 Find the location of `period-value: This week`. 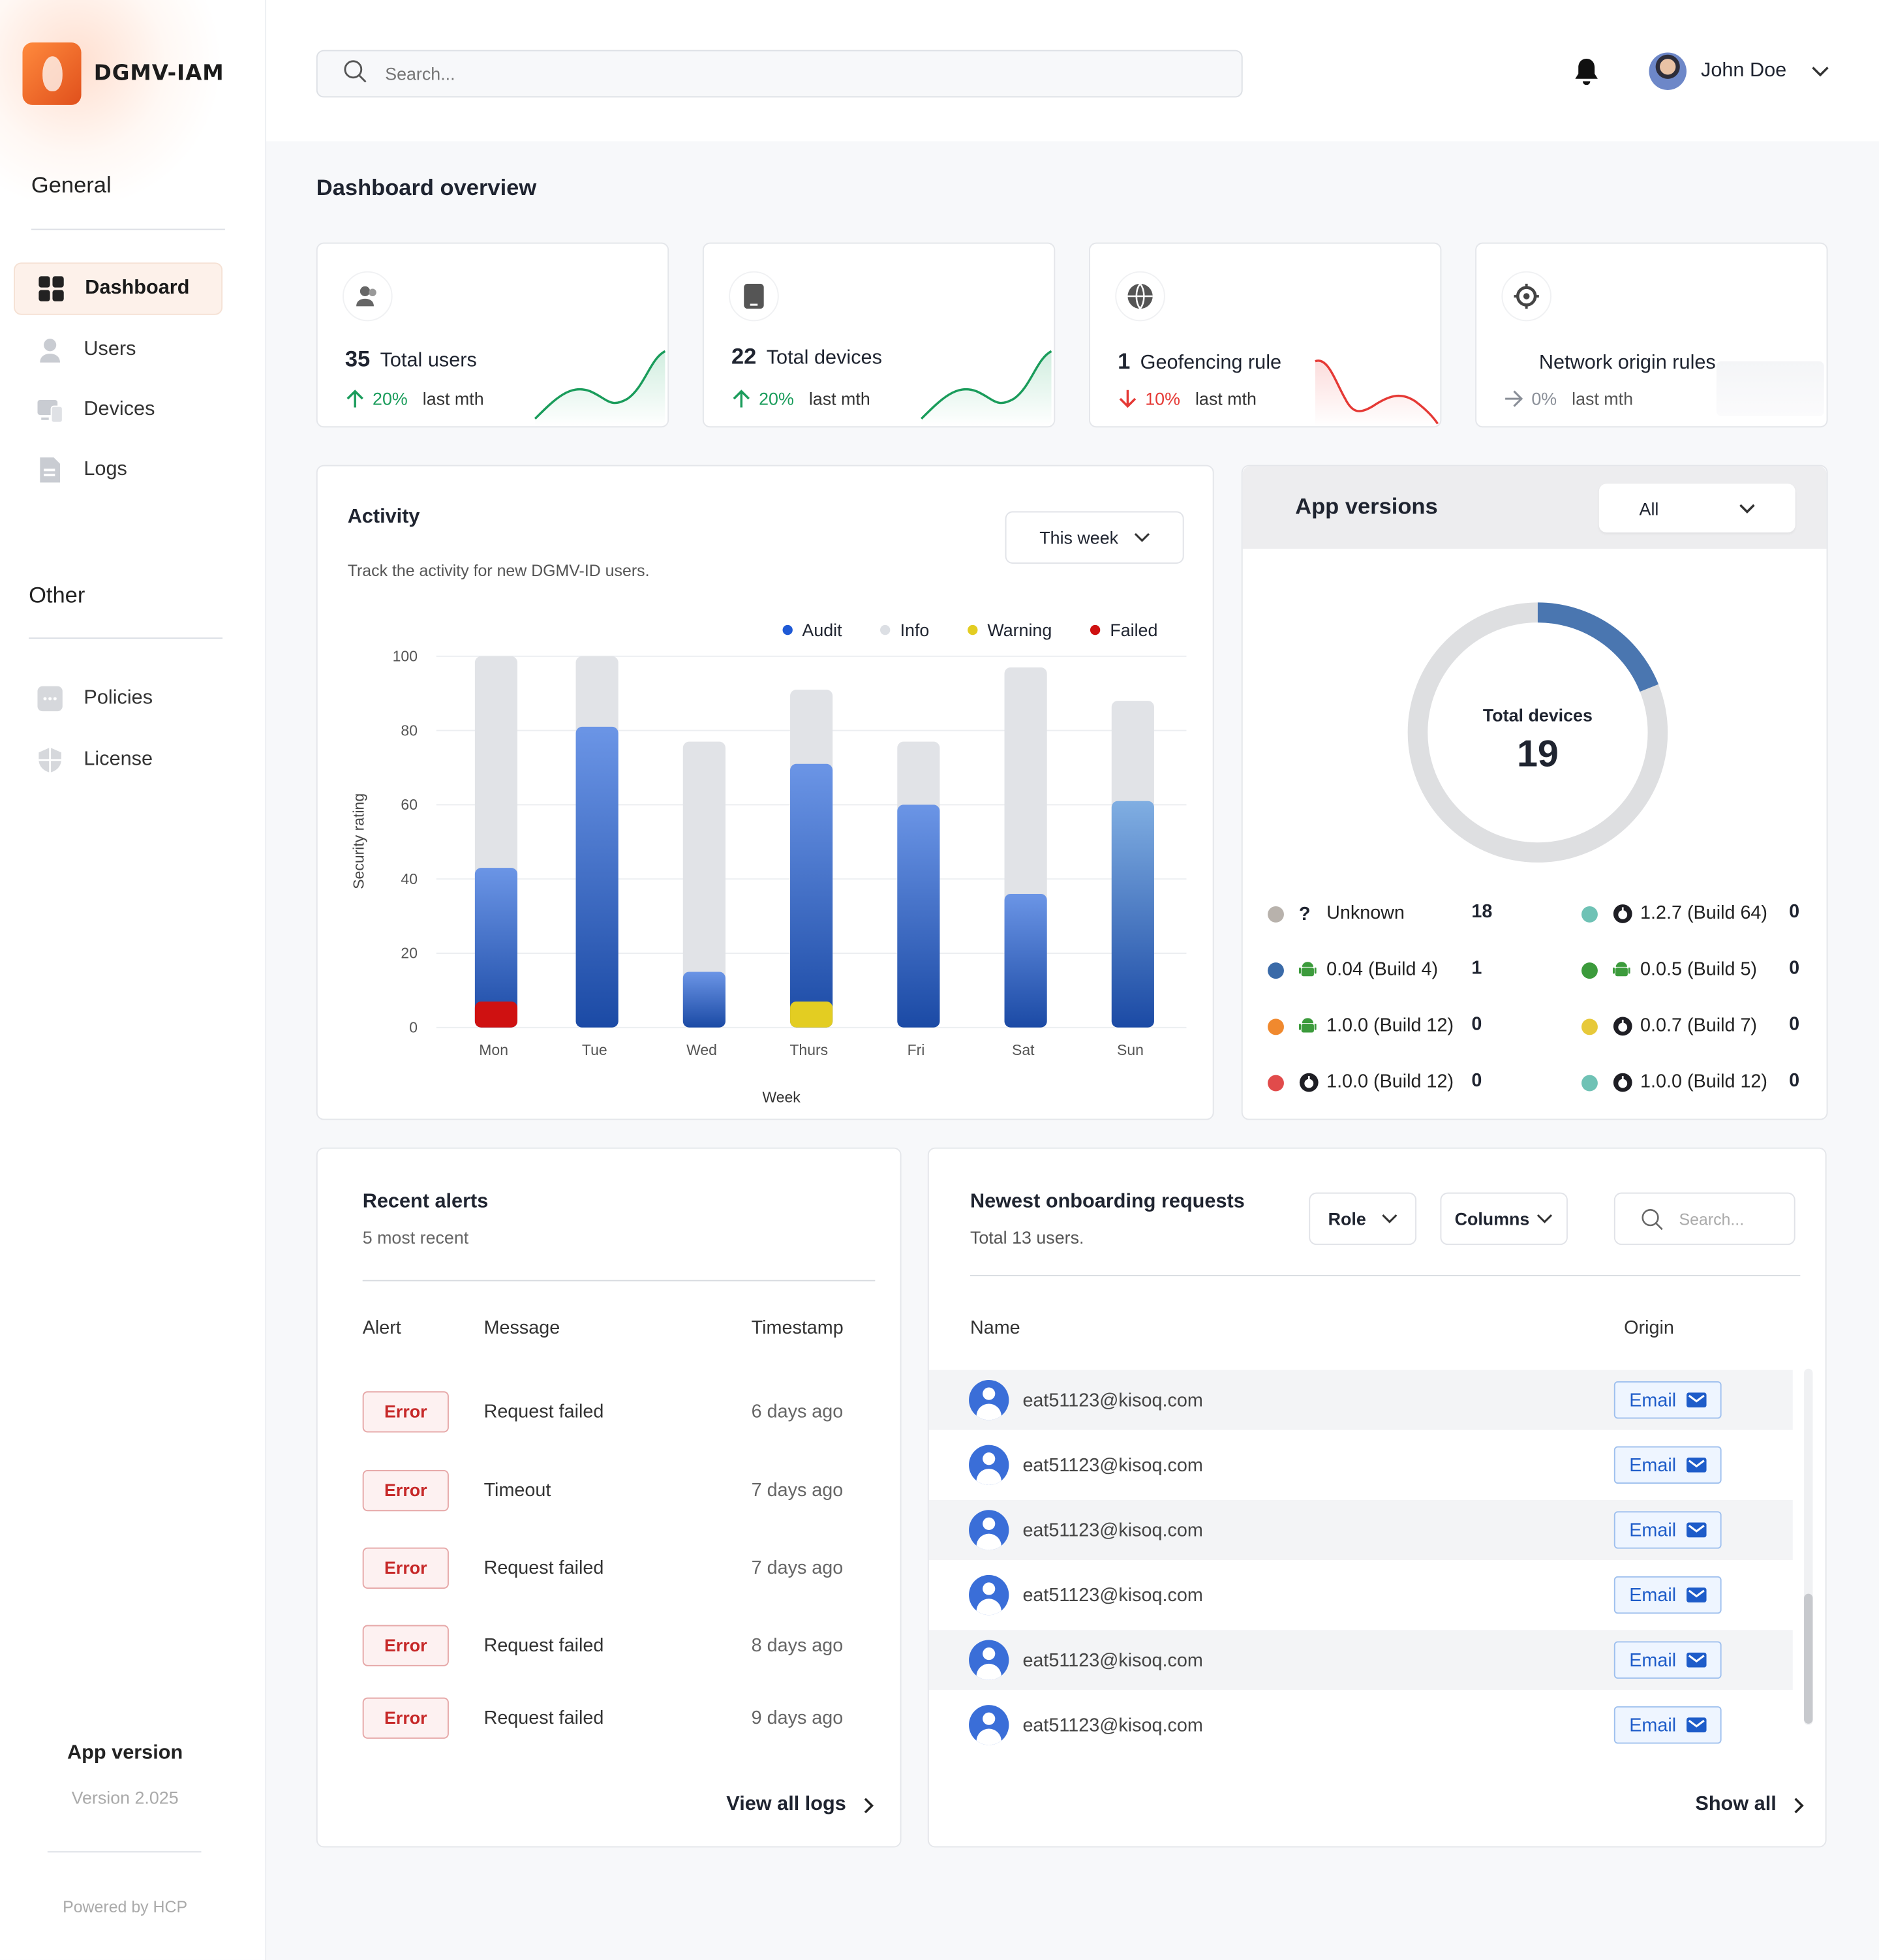

period-value: This week is located at coordinates (1079, 537).